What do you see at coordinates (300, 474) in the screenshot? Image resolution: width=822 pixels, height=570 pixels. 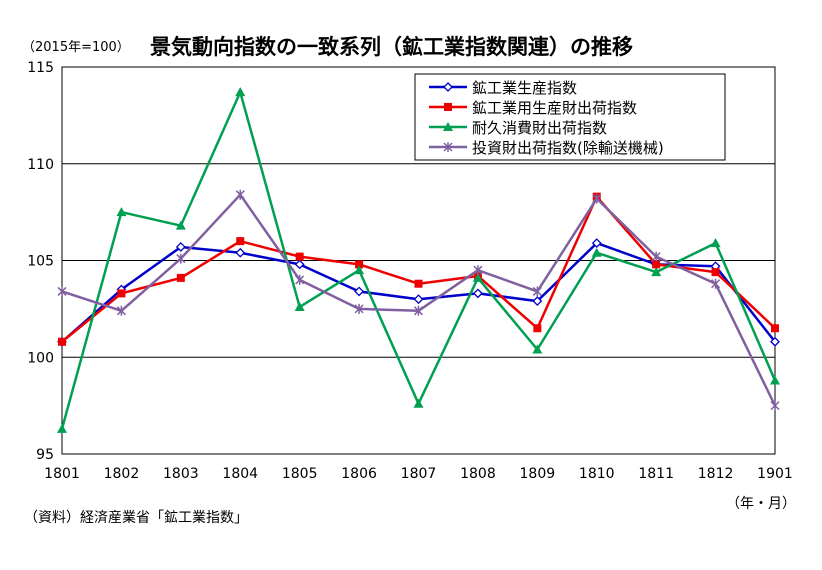 I see `x-tick-label: 1805` at bounding box center [300, 474].